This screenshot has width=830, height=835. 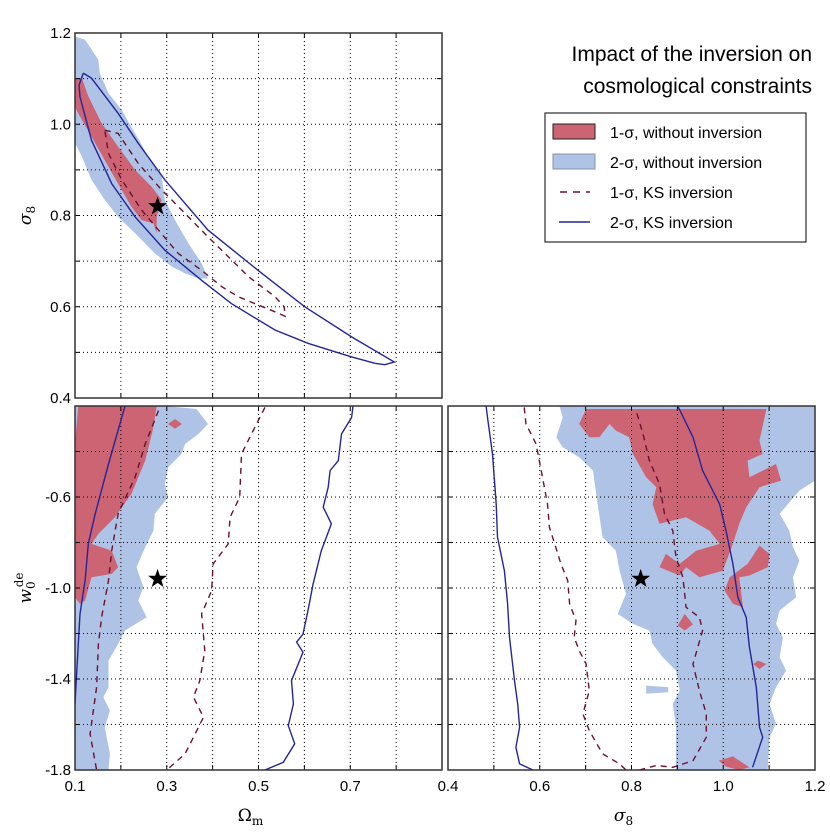 What do you see at coordinates (697, 86) in the screenshot?
I see `chart-title-line2: cosmological constraints` at bounding box center [697, 86].